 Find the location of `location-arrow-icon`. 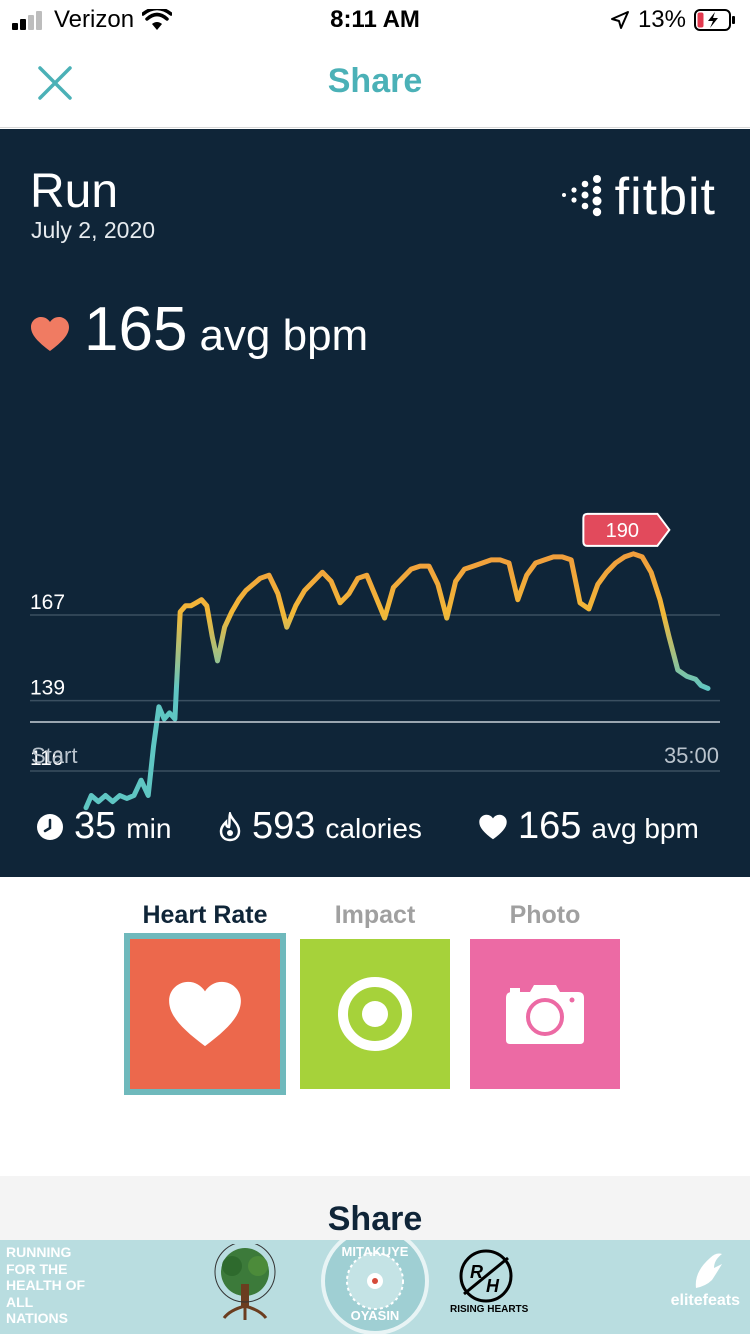

location-arrow-icon is located at coordinates (619, 20).